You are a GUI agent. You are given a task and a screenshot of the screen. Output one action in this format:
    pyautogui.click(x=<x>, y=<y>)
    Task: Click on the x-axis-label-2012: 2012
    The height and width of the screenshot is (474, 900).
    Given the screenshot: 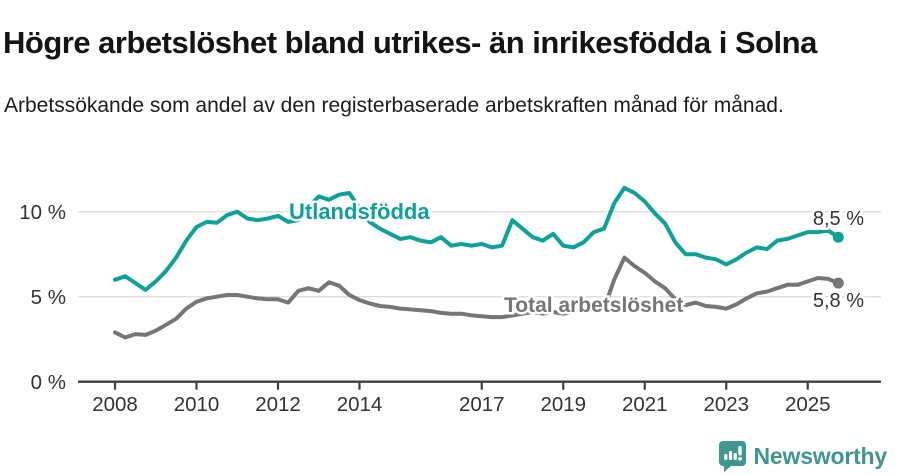 What is the action you would take?
    pyautogui.click(x=278, y=404)
    